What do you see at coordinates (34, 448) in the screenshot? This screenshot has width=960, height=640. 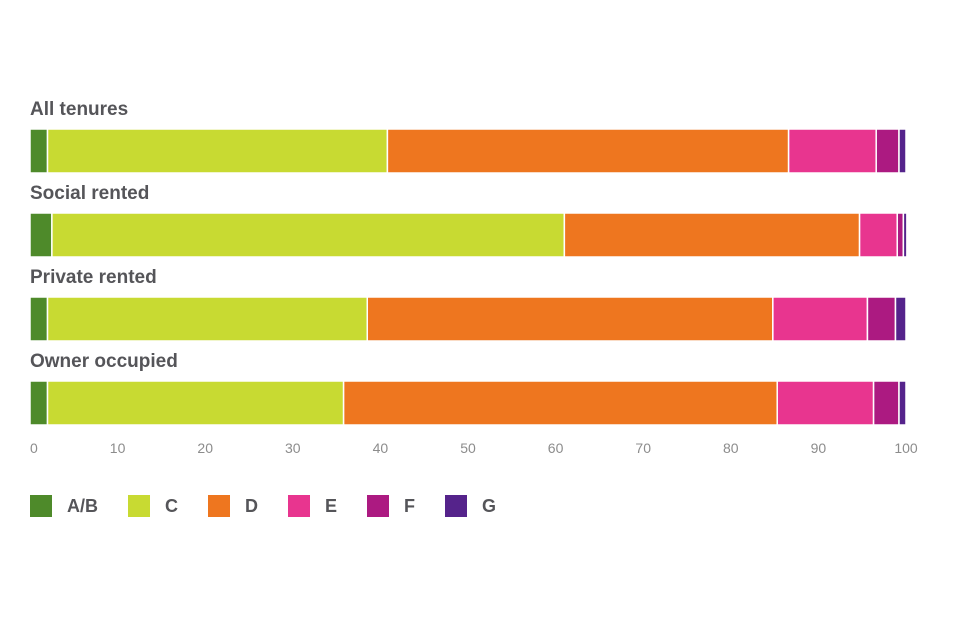 I see `x-tick-label: 0` at bounding box center [34, 448].